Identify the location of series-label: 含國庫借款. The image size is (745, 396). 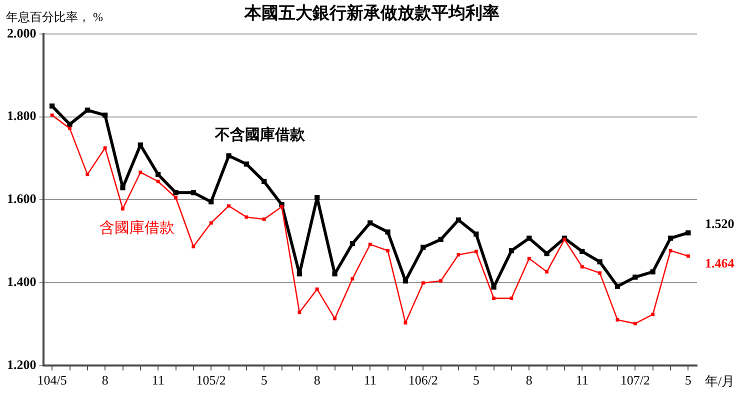
(136, 227).